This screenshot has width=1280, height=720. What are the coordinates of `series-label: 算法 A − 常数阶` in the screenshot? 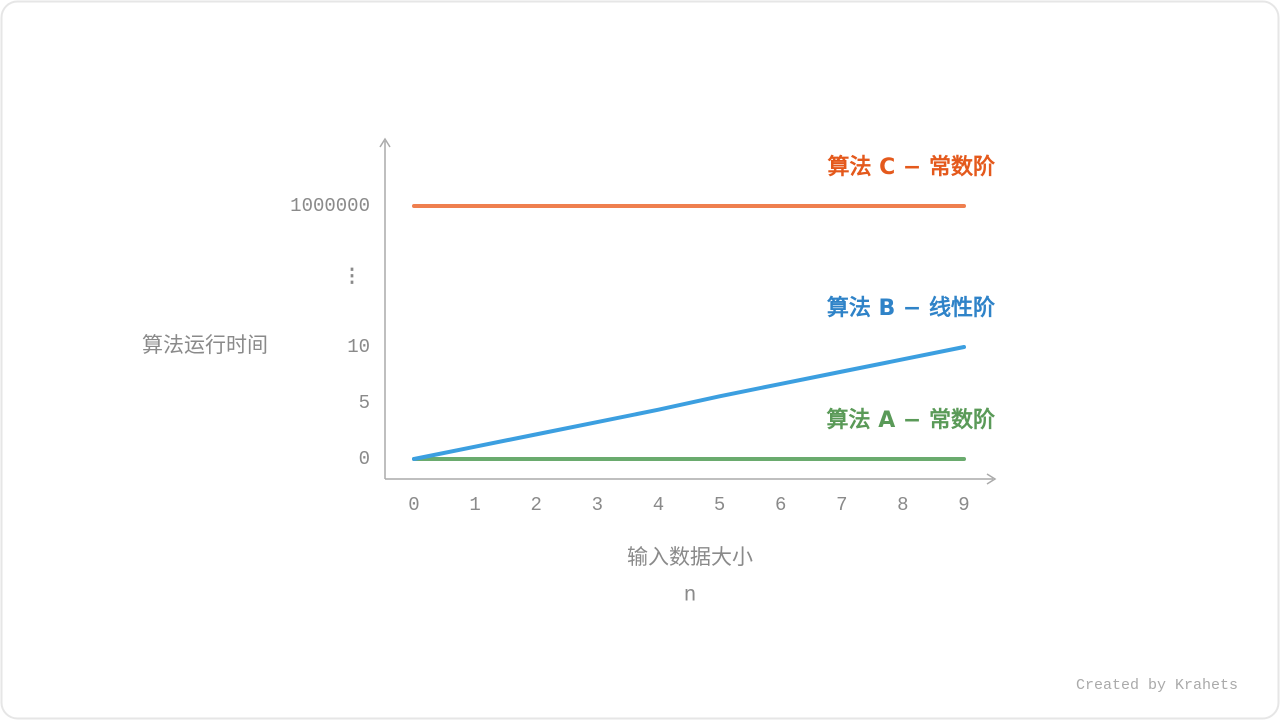 It's located at (911, 420).